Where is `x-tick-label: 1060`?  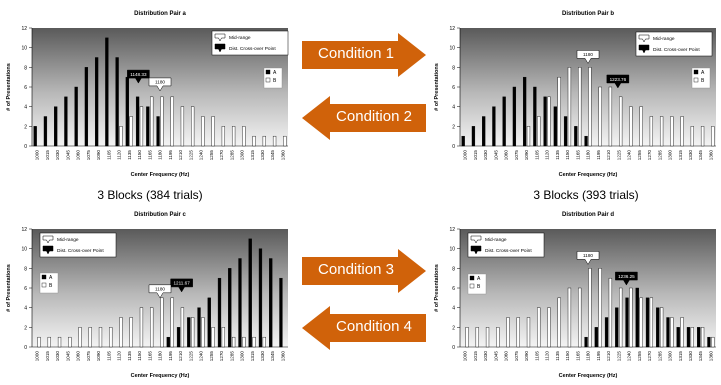
x-tick-label: 1060 is located at coordinates (506, 155).